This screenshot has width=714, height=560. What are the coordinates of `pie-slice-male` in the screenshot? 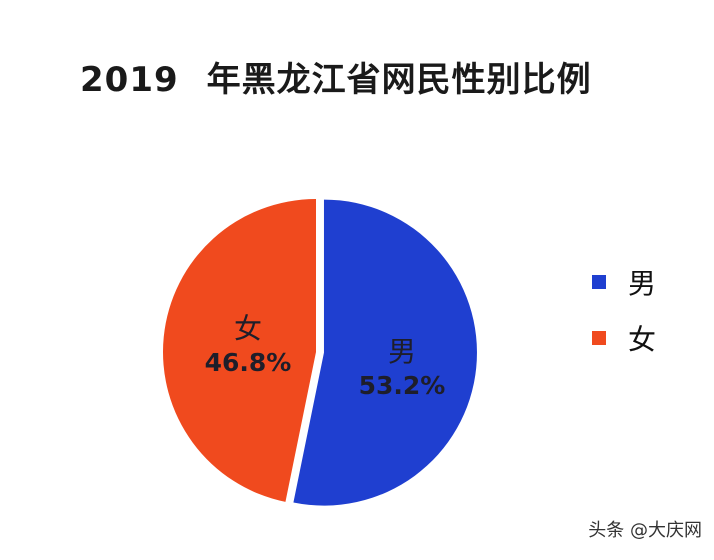 It's located at (385, 352).